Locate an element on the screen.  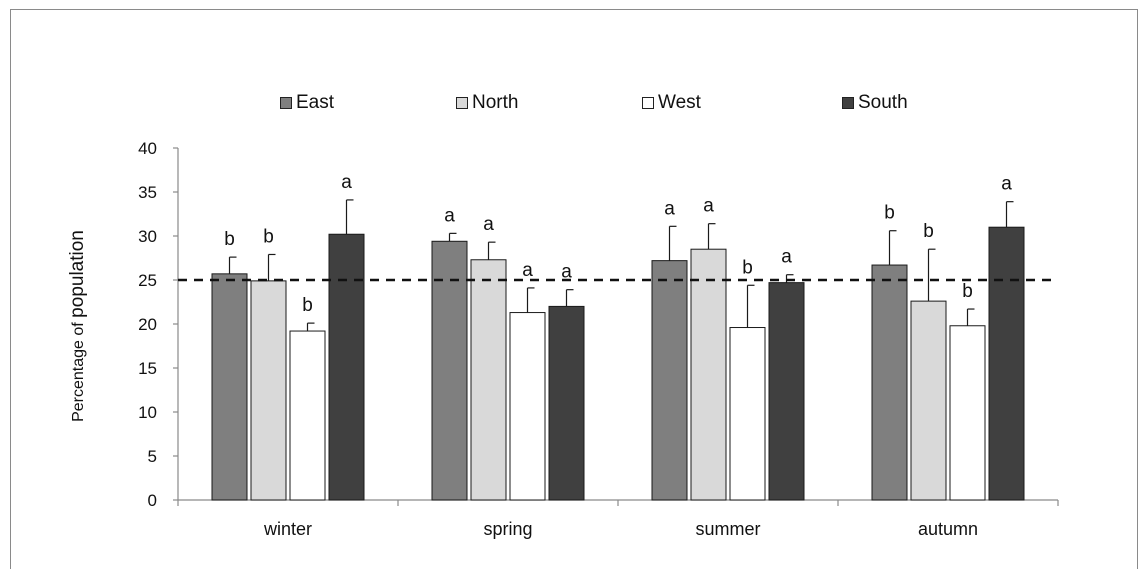
x-tick-label: autumn is located at coordinates (948, 529).